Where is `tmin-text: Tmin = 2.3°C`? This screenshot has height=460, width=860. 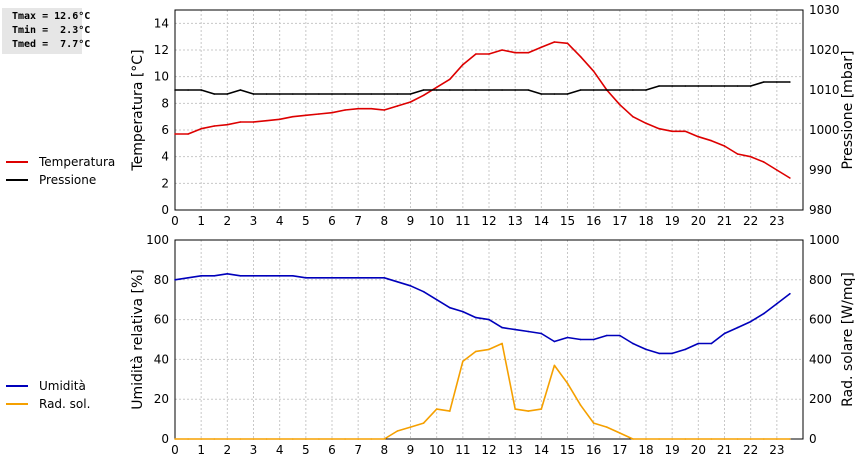
tmin-text: Tmin = 2.3°C is located at coordinates (51, 30).